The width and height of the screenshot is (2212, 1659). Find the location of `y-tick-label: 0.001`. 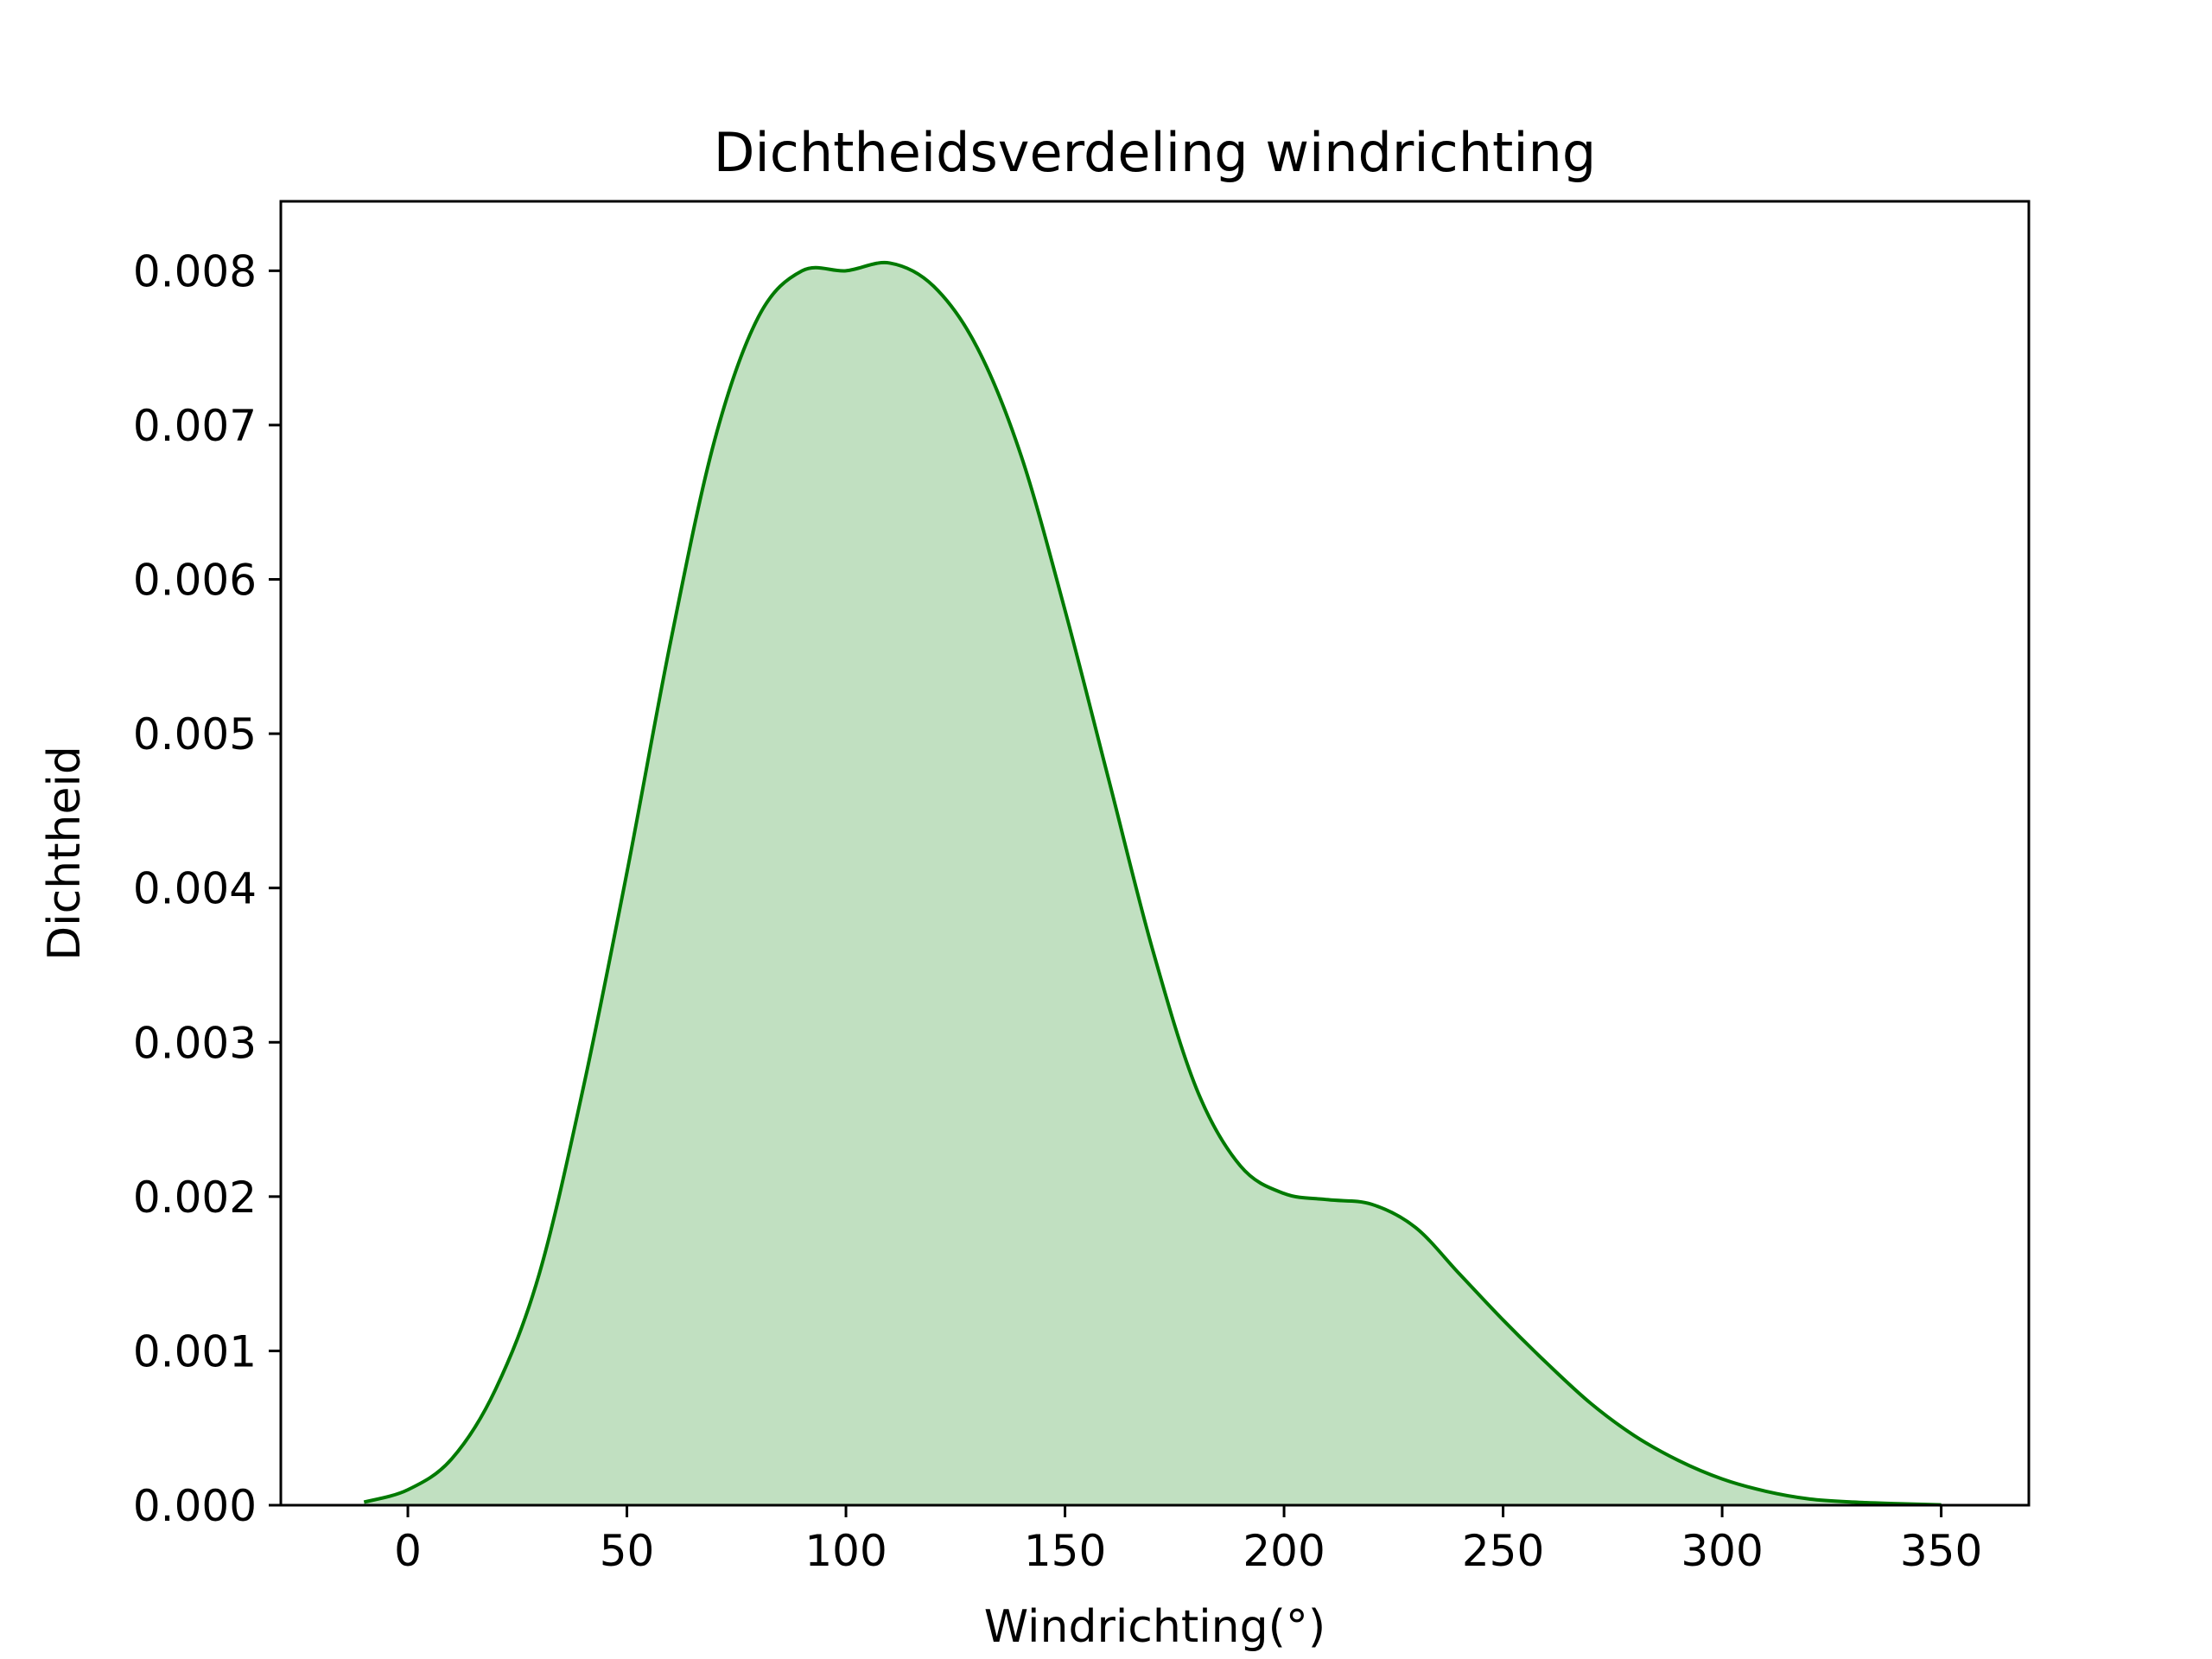

y-tick-label: 0.001 is located at coordinates (195, 1351).